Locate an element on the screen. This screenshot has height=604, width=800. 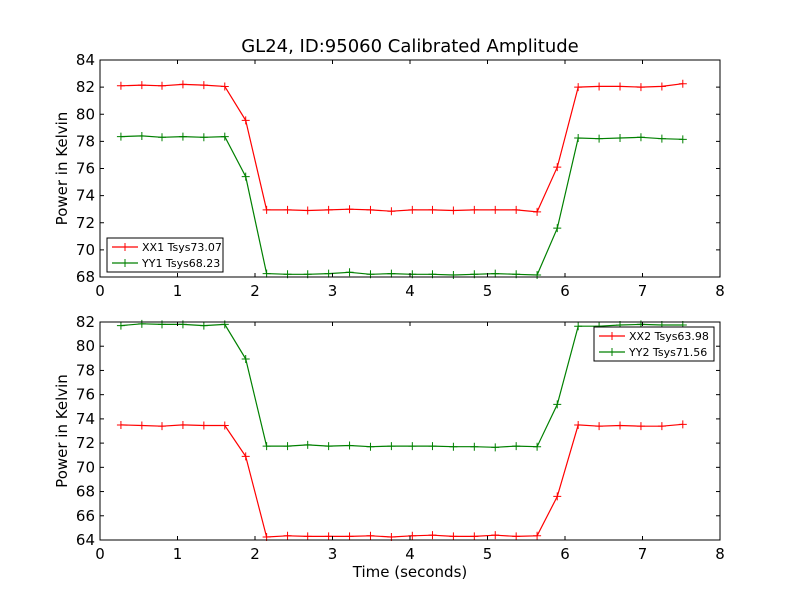
x-tick-label: 3 is located at coordinates (333, 291).